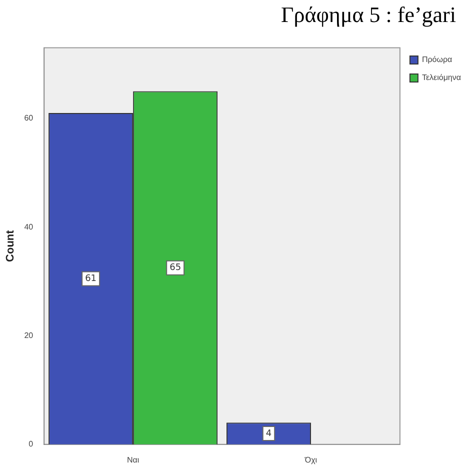  What do you see at coordinates (176, 268) in the screenshot?
I see `data-label: 65` at bounding box center [176, 268].